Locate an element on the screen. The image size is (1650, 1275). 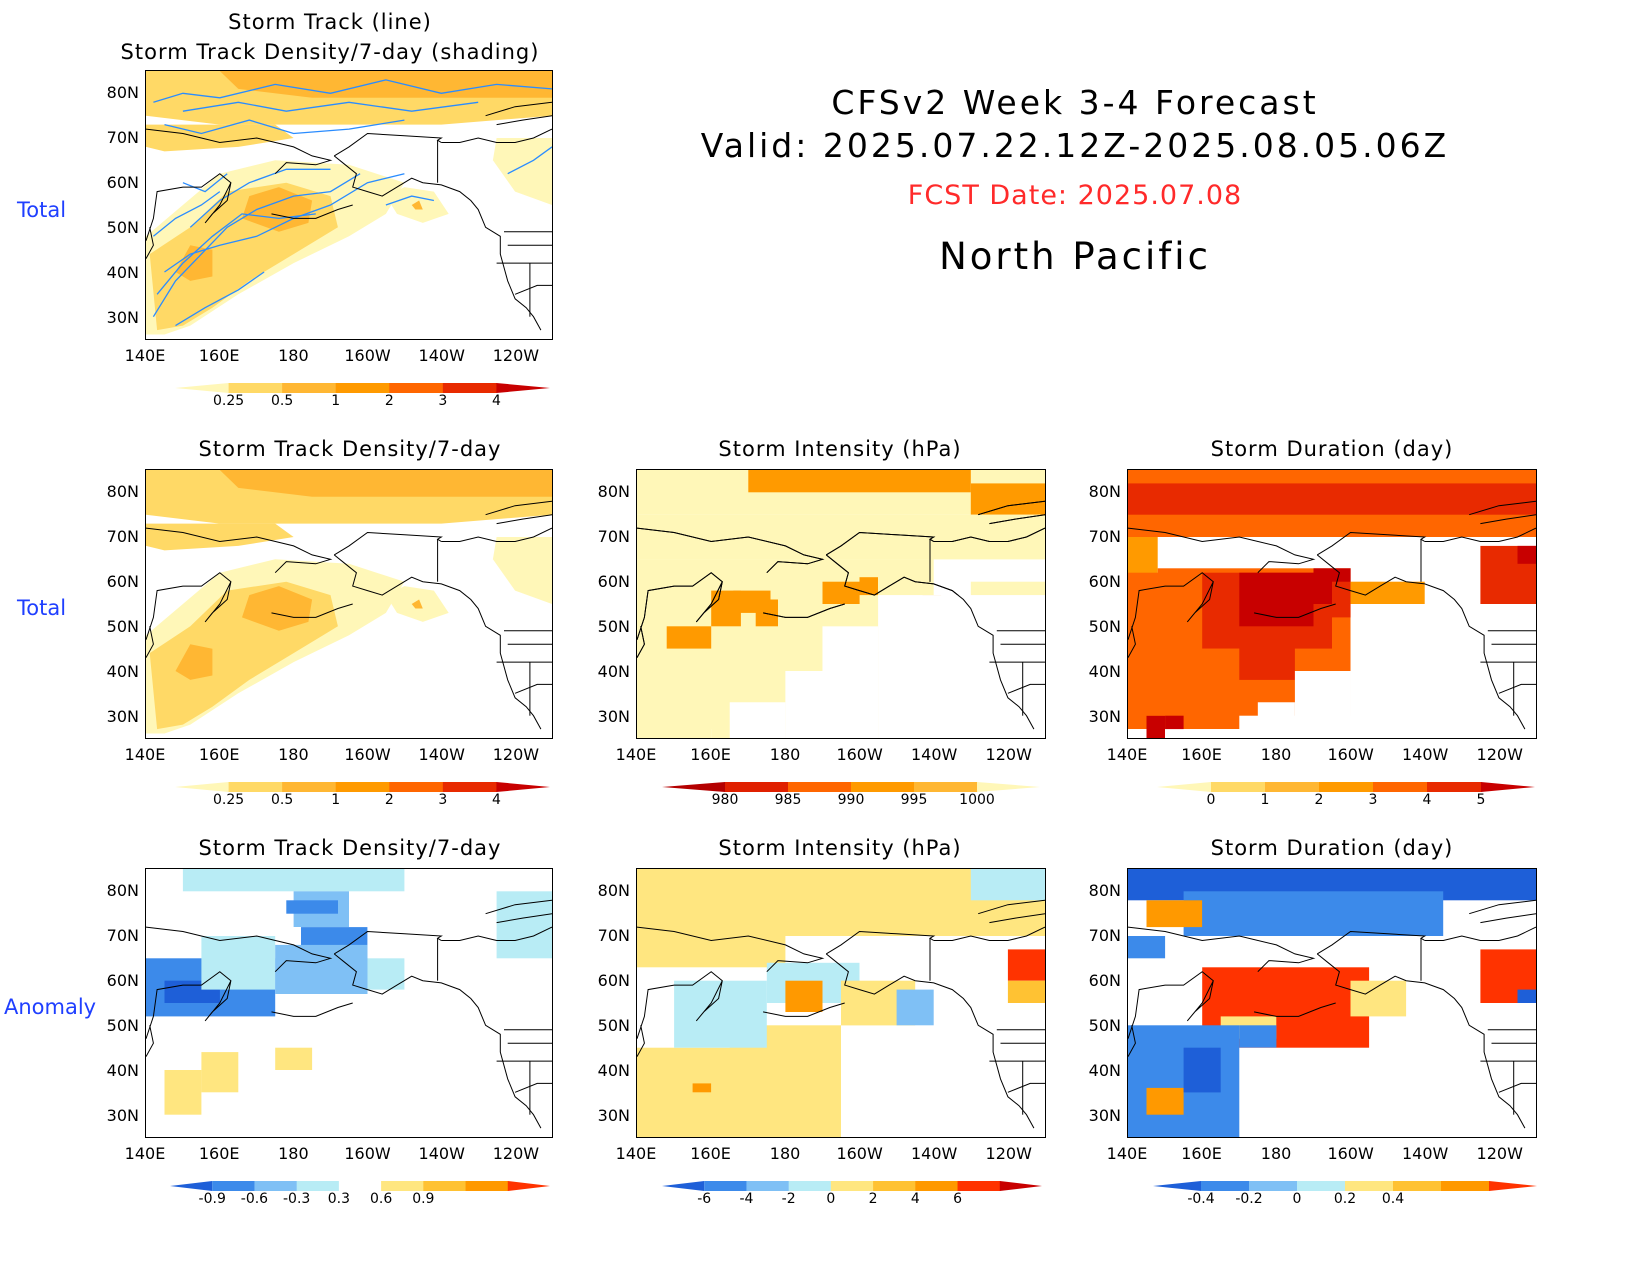
intensity-total-title: Storm Intensity (hPa) is located at coordinates (840, 449).